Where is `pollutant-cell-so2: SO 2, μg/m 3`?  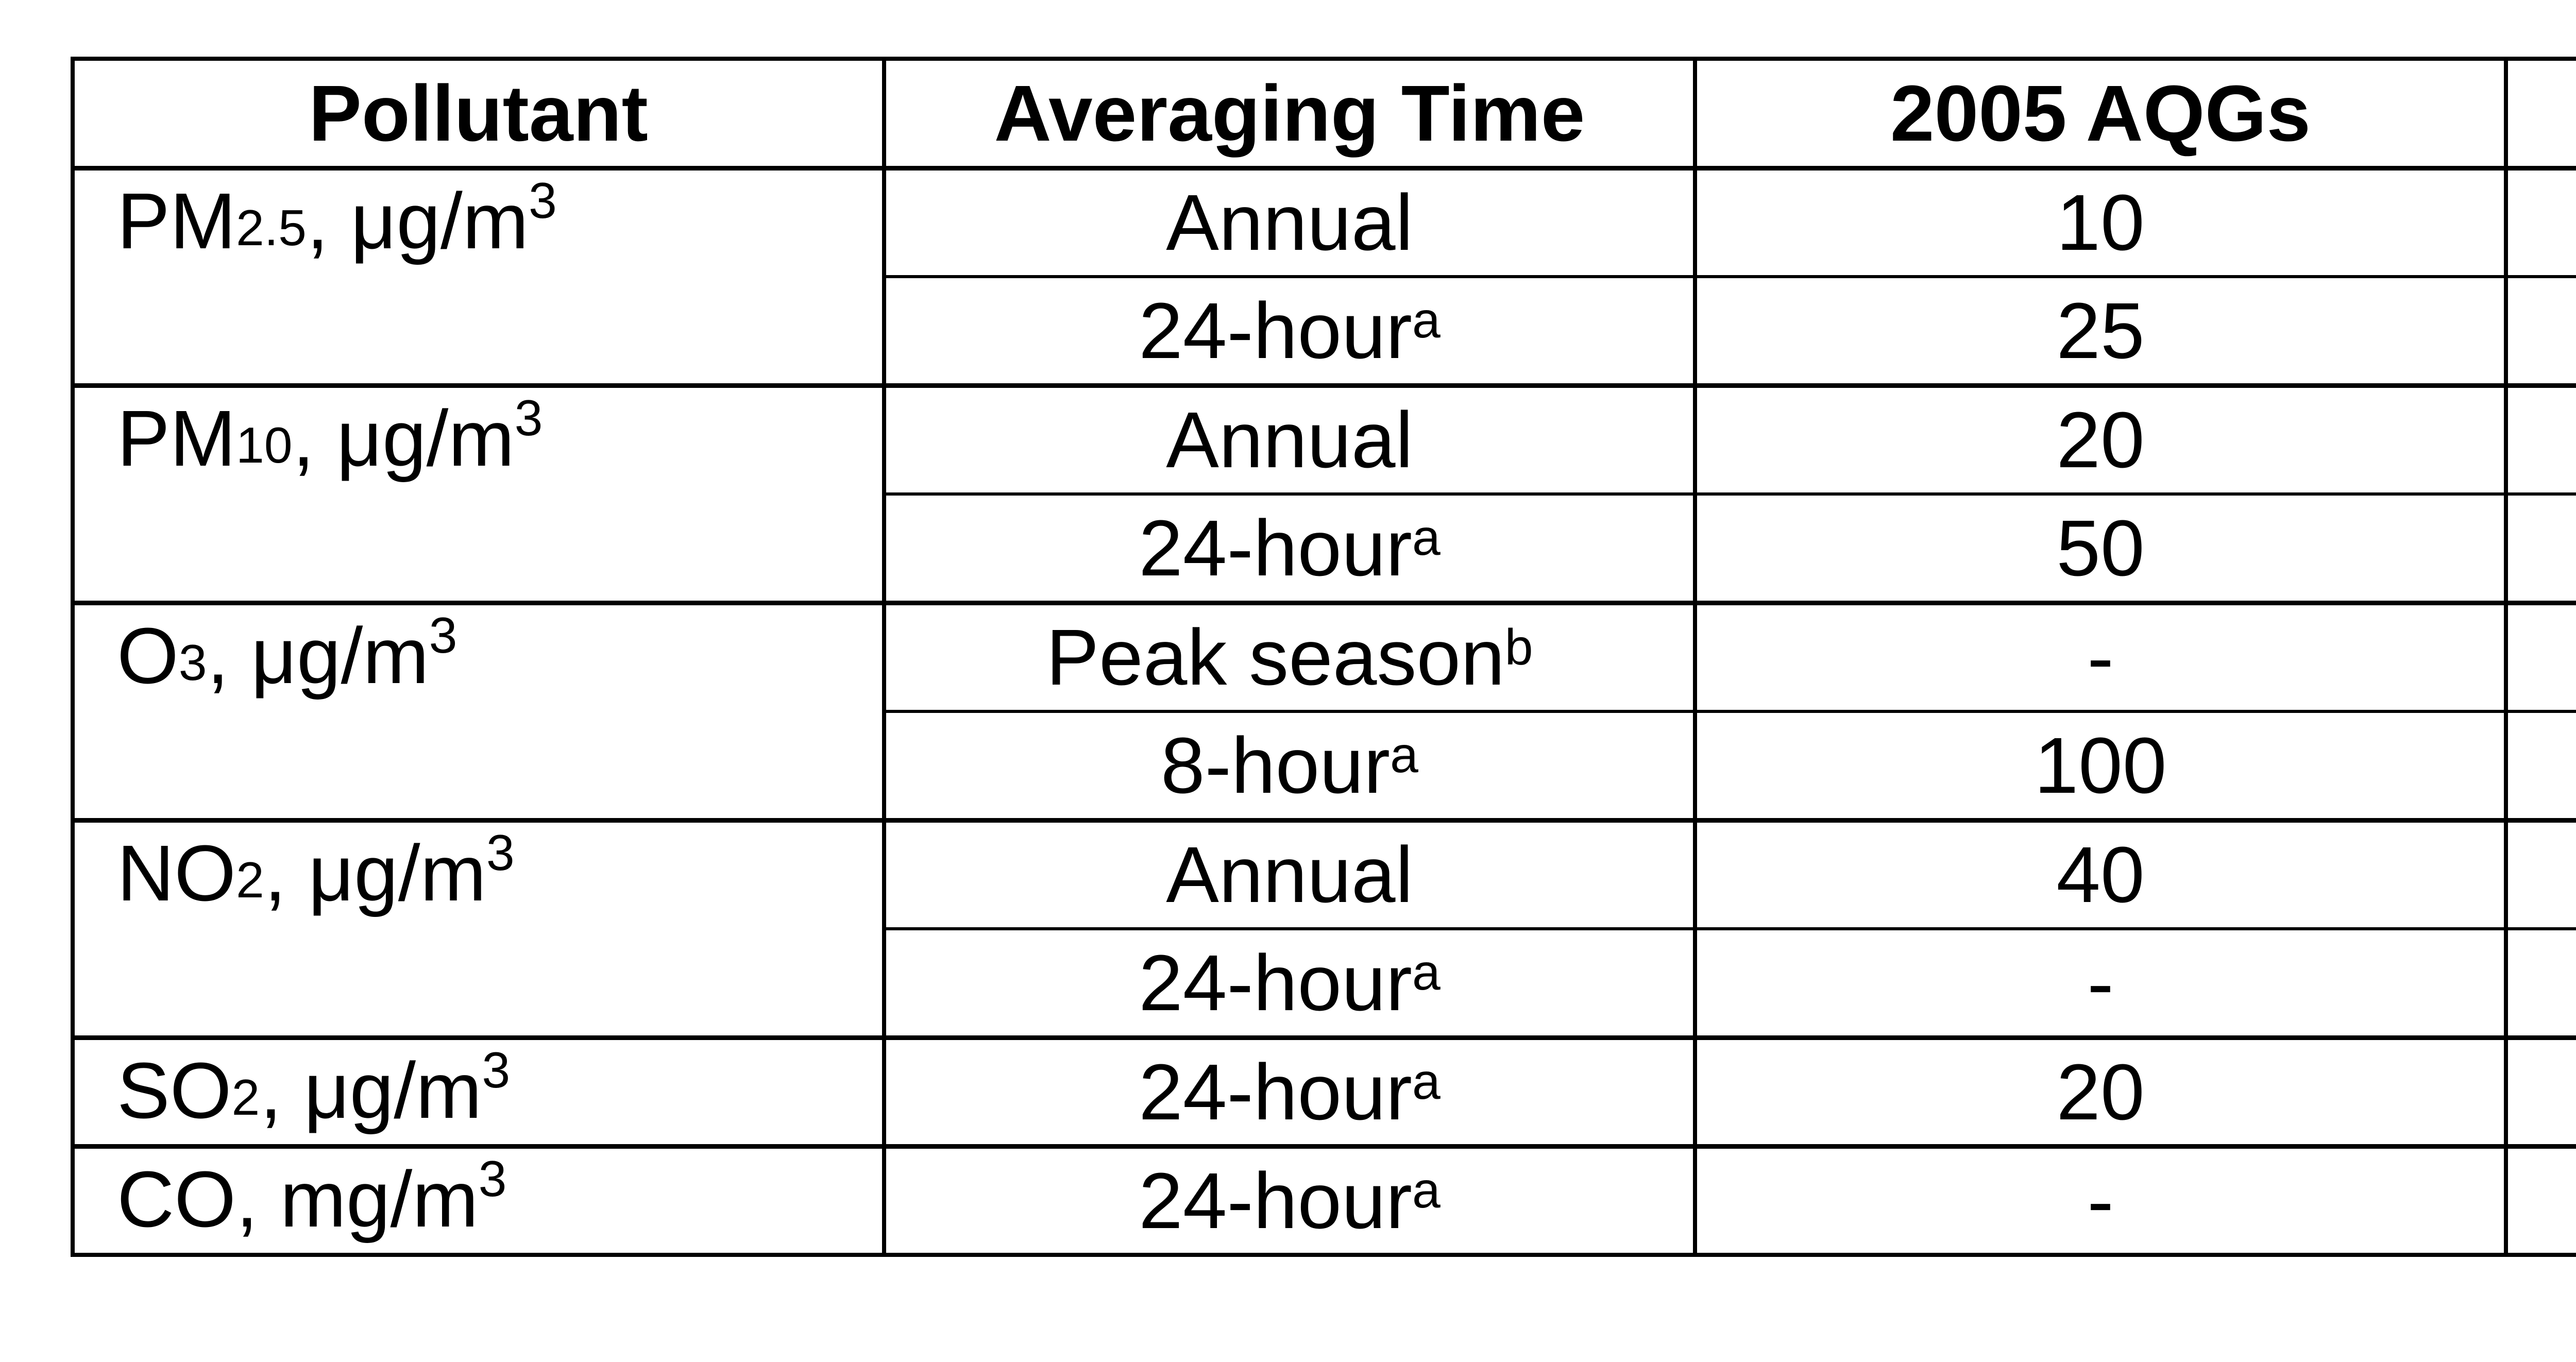 pollutant-cell-so2: SO 2, μg/m 3 is located at coordinates (478, 1093).